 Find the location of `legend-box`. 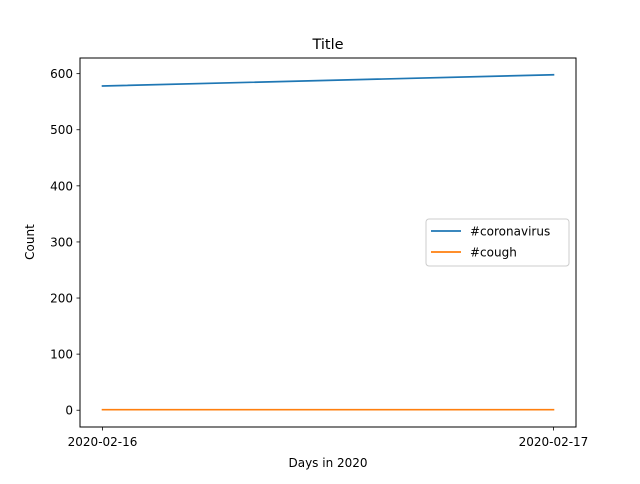

legend-box is located at coordinates (497, 242).